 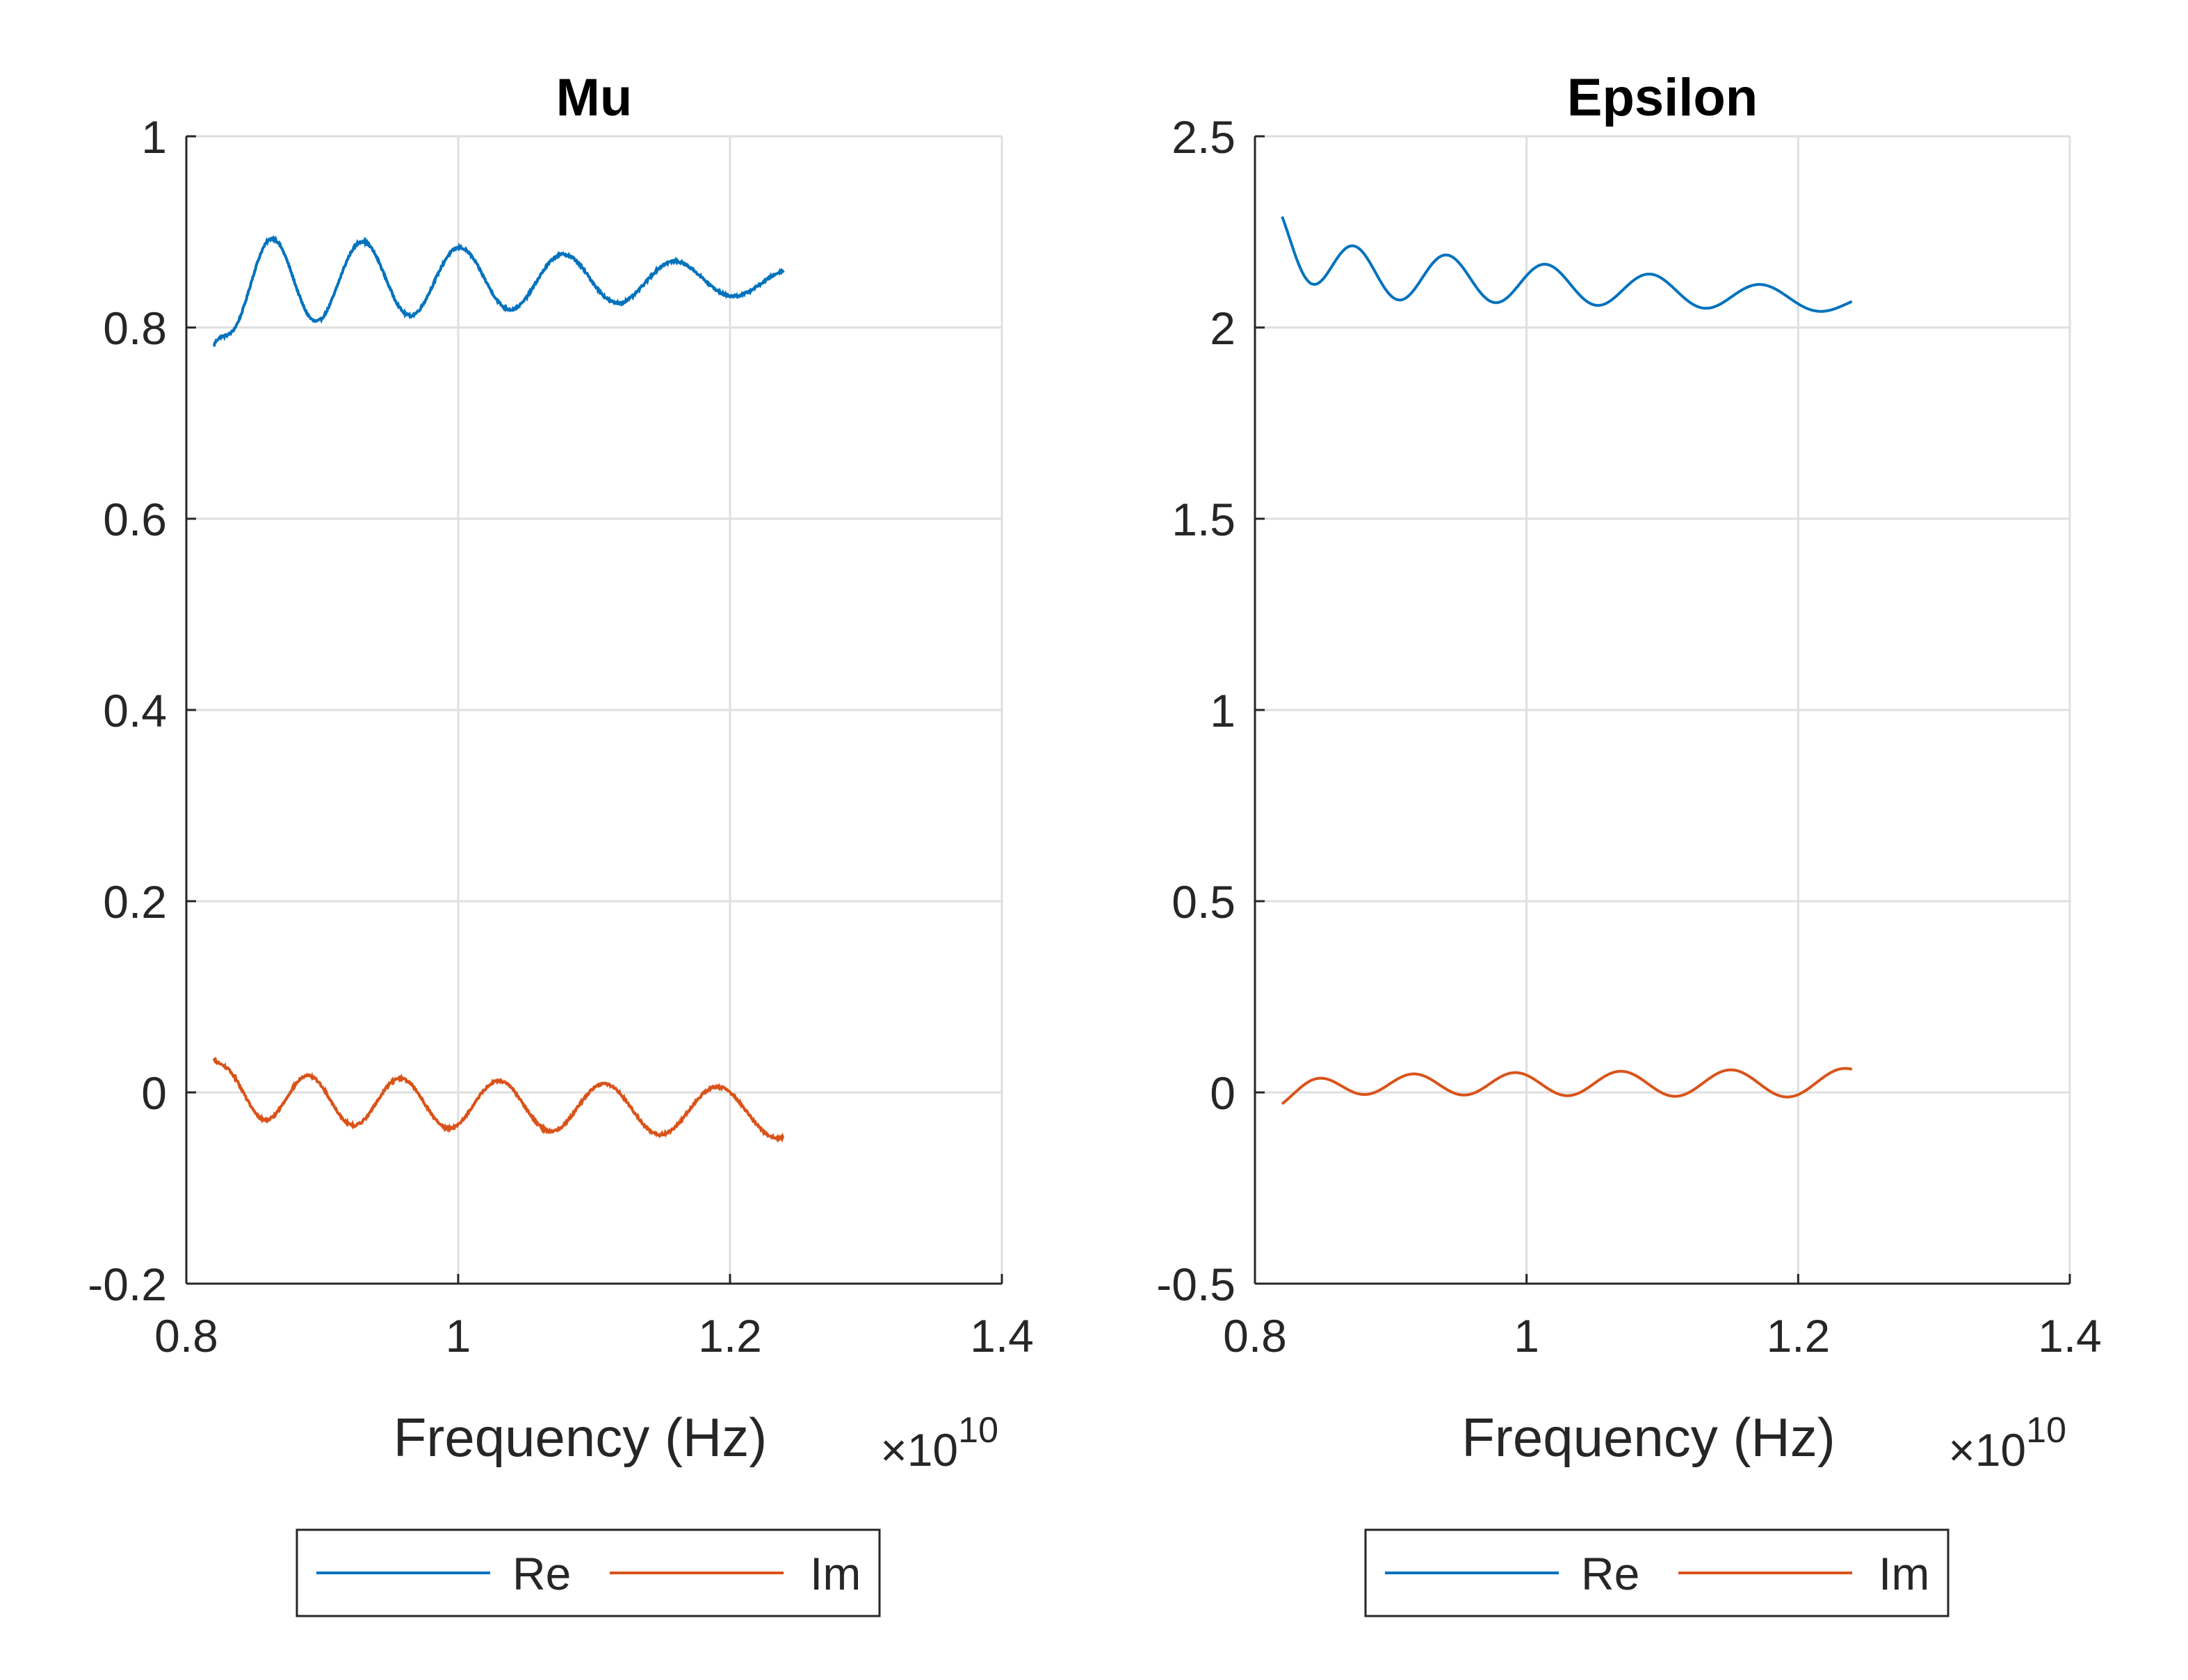 I want to click on y-tick-label: 0.8, so click(x=135, y=328).